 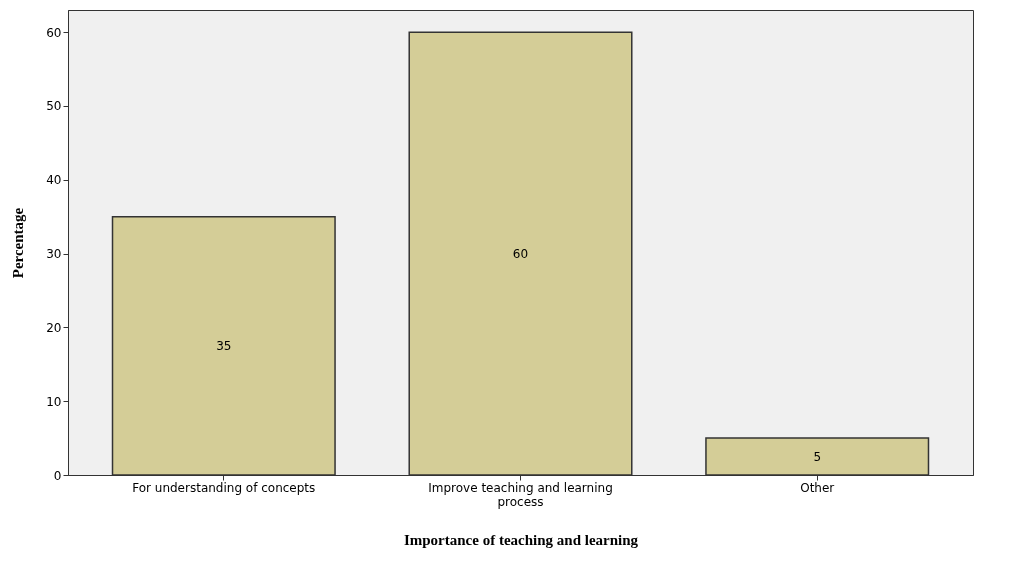 I want to click on y-tick-label: 20, so click(x=54, y=327).